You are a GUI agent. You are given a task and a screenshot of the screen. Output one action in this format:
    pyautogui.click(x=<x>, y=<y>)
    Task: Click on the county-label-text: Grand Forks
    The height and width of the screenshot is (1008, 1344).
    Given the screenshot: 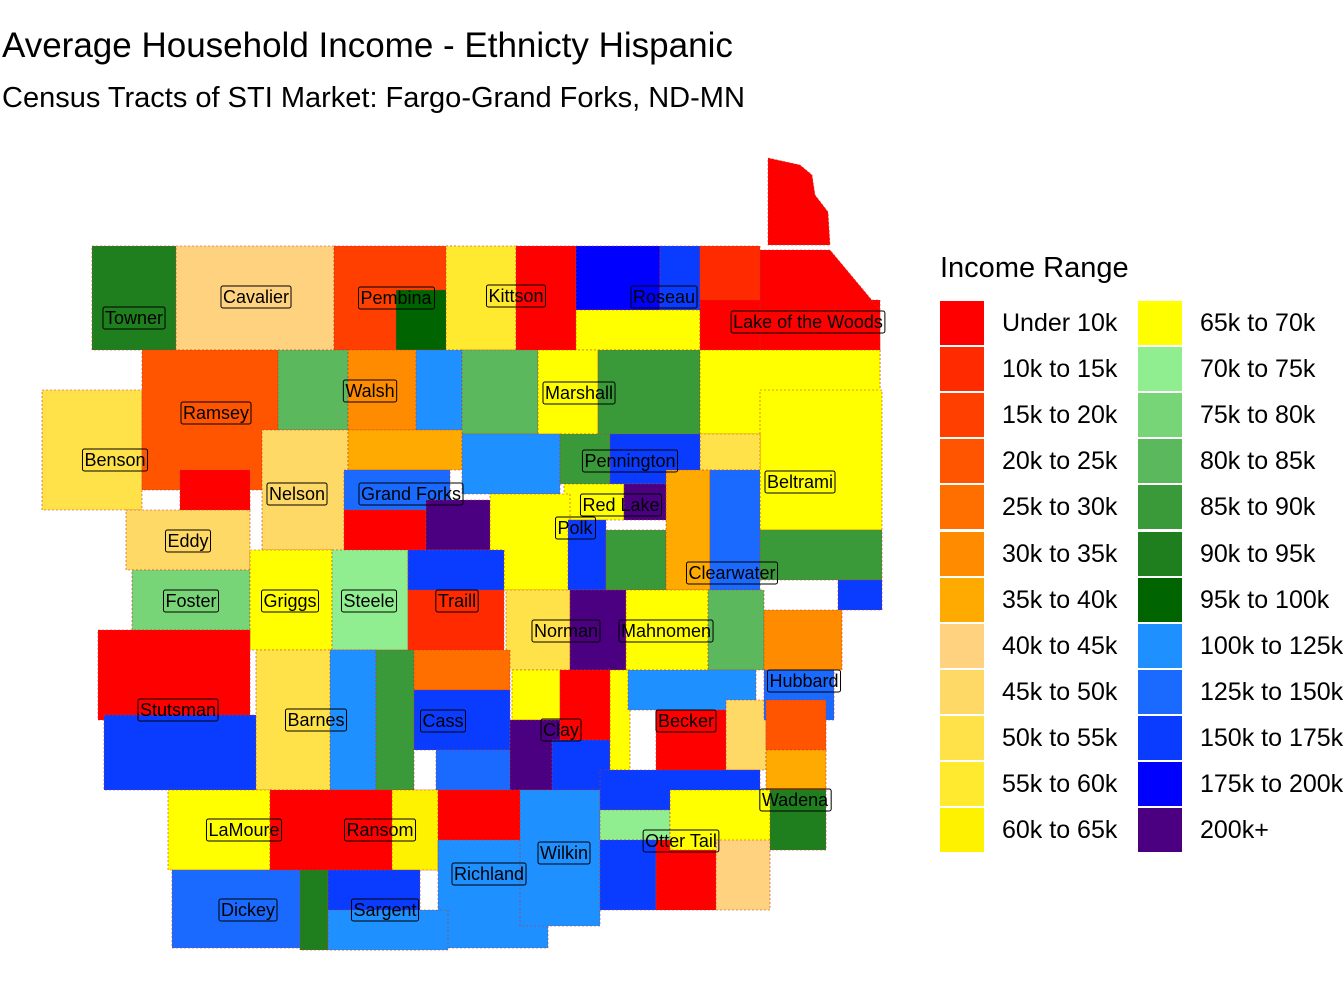 What is the action you would take?
    pyautogui.click(x=411, y=494)
    